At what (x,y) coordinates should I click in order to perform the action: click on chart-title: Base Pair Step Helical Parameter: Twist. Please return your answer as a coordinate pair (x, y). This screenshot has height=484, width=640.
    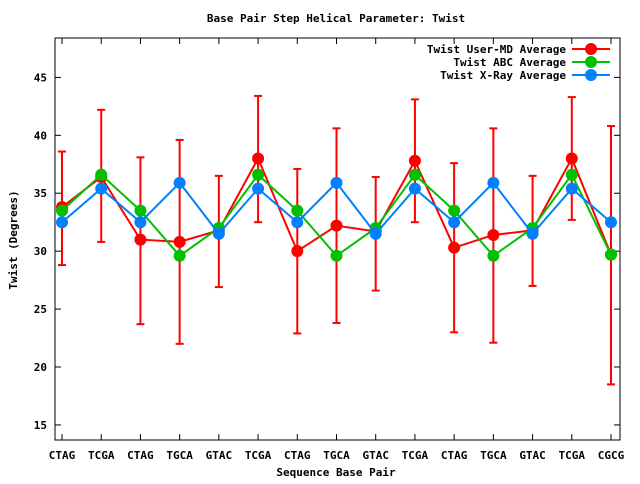
    Looking at the image, I should click on (336, 18).